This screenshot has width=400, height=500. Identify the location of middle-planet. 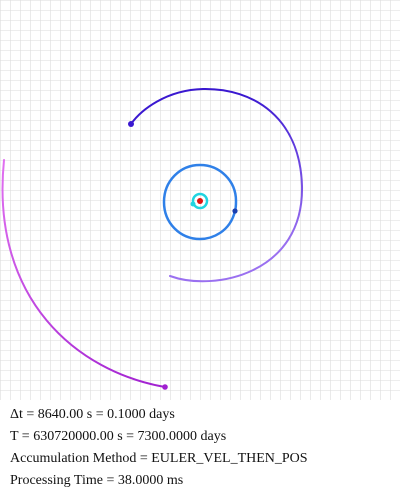
(131, 124).